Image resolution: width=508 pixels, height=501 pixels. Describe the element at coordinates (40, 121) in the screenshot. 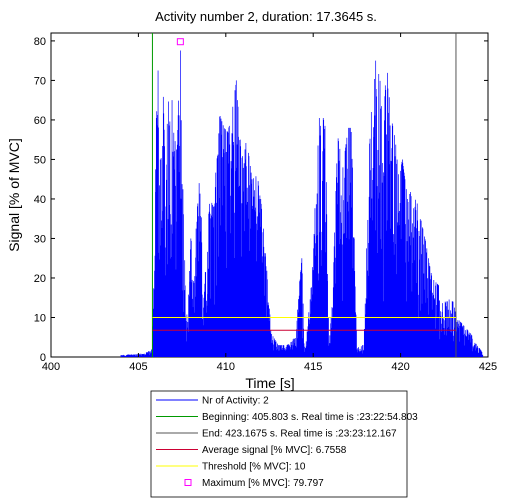

I see `y-tick-label: 60` at that location.